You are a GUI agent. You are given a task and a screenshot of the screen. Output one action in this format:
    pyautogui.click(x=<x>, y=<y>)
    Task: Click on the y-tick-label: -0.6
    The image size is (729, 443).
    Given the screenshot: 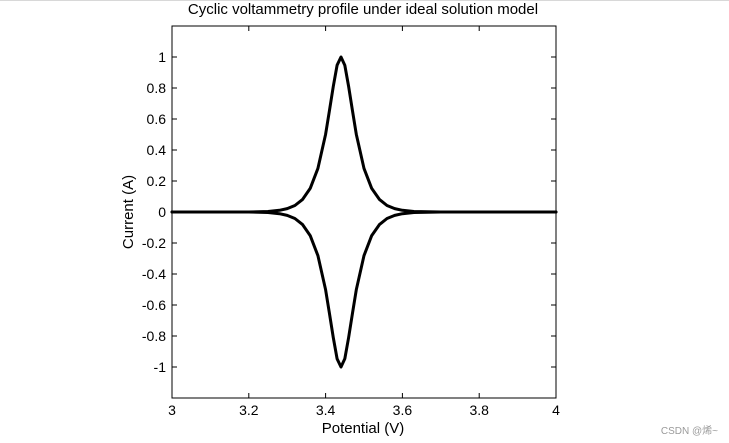 What is the action you would take?
    pyautogui.click(x=154, y=305)
    